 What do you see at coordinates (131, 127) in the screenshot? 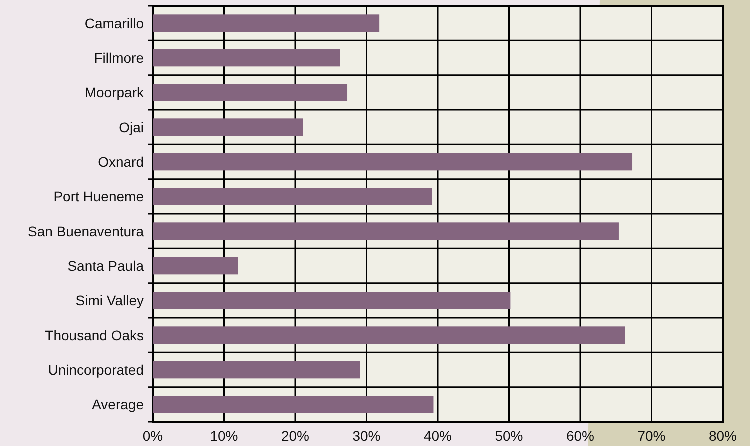
I see `y-tick-label: Ojai` at bounding box center [131, 127].